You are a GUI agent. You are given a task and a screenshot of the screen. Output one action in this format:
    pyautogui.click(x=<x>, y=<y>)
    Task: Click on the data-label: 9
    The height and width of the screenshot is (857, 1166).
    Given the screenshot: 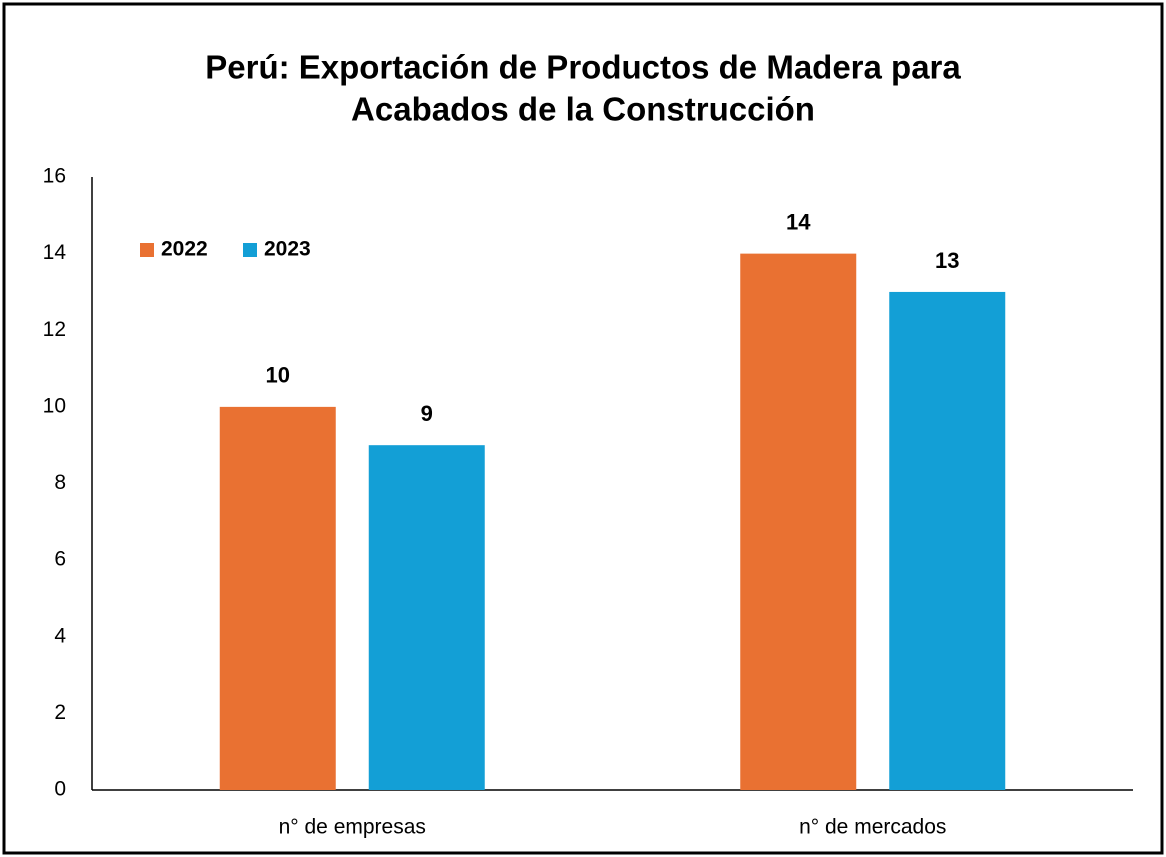 What is the action you would take?
    pyautogui.click(x=427, y=413)
    